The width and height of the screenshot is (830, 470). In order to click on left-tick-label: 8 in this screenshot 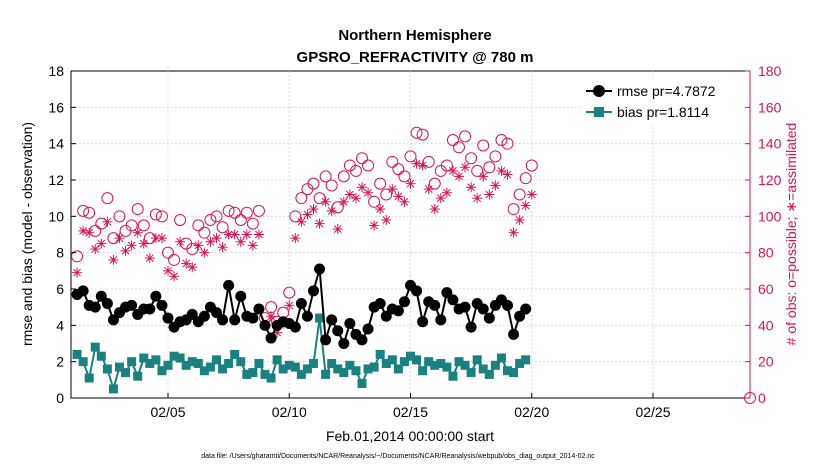, I will do `click(60, 253)`.